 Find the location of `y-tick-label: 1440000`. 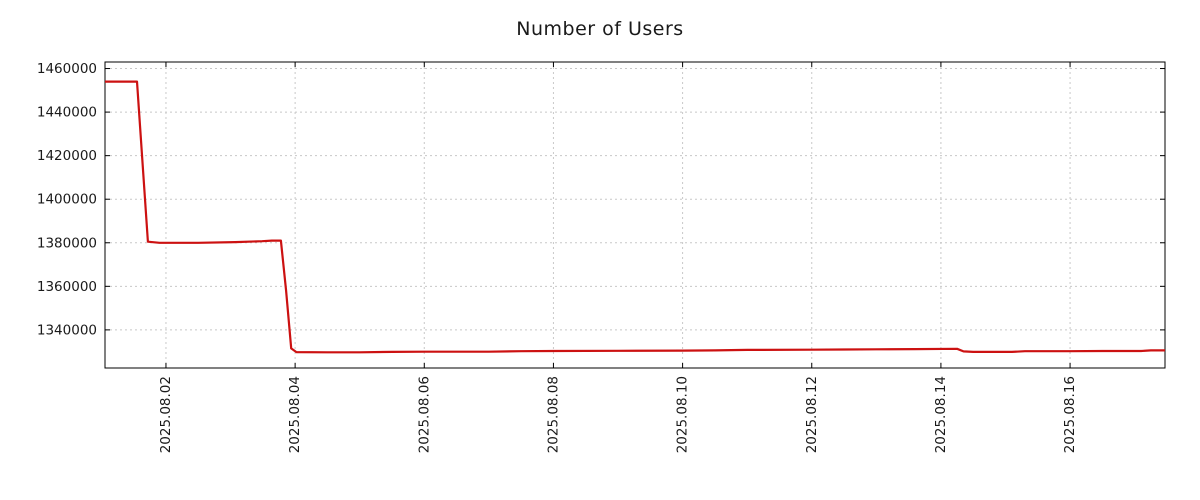

y-tick-label: 1440000 is located at coordinates (67, 113).